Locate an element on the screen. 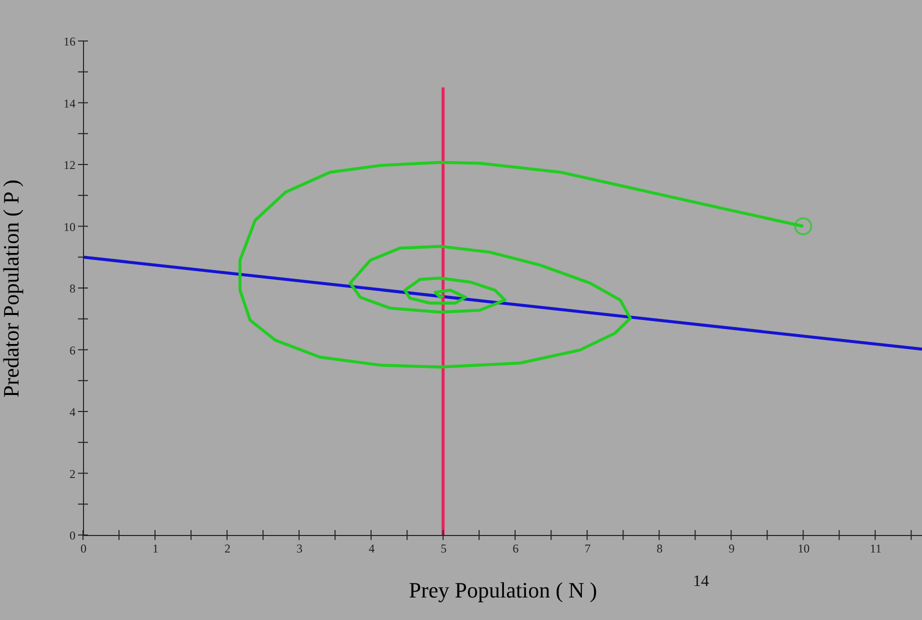 The width and height of the screenshot is (922, 620). x-tick-label: 6 is located at coordinates (515, 549).